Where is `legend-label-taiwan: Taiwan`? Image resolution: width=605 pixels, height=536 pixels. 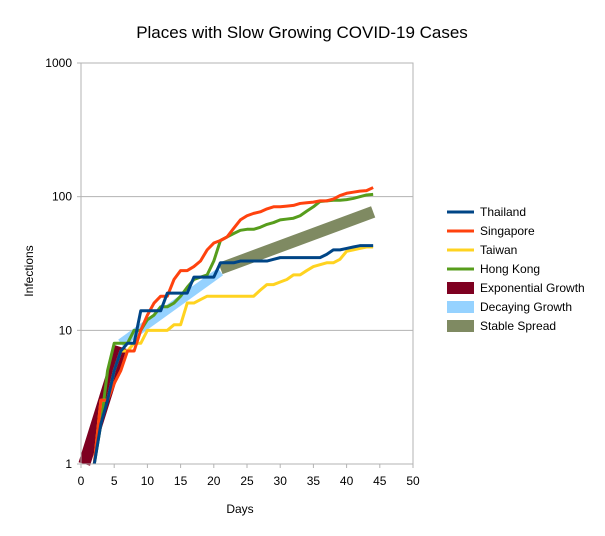
legend-label-taiwan: Taiwan is located at coordinates (498, 250).